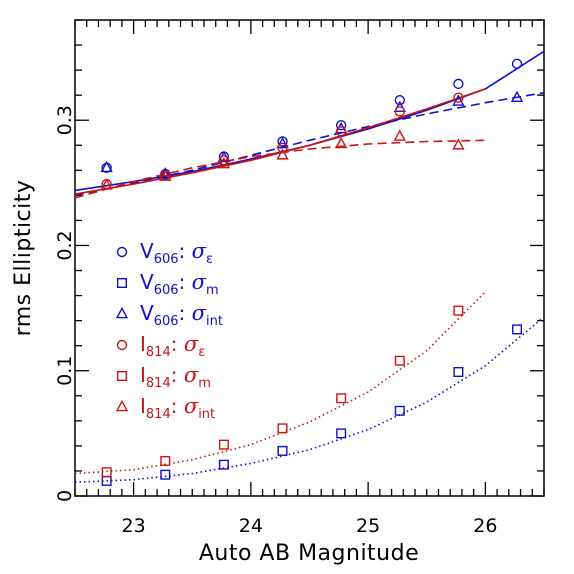  I want to click on legend-entry: I814: σε, so click(172, 346).